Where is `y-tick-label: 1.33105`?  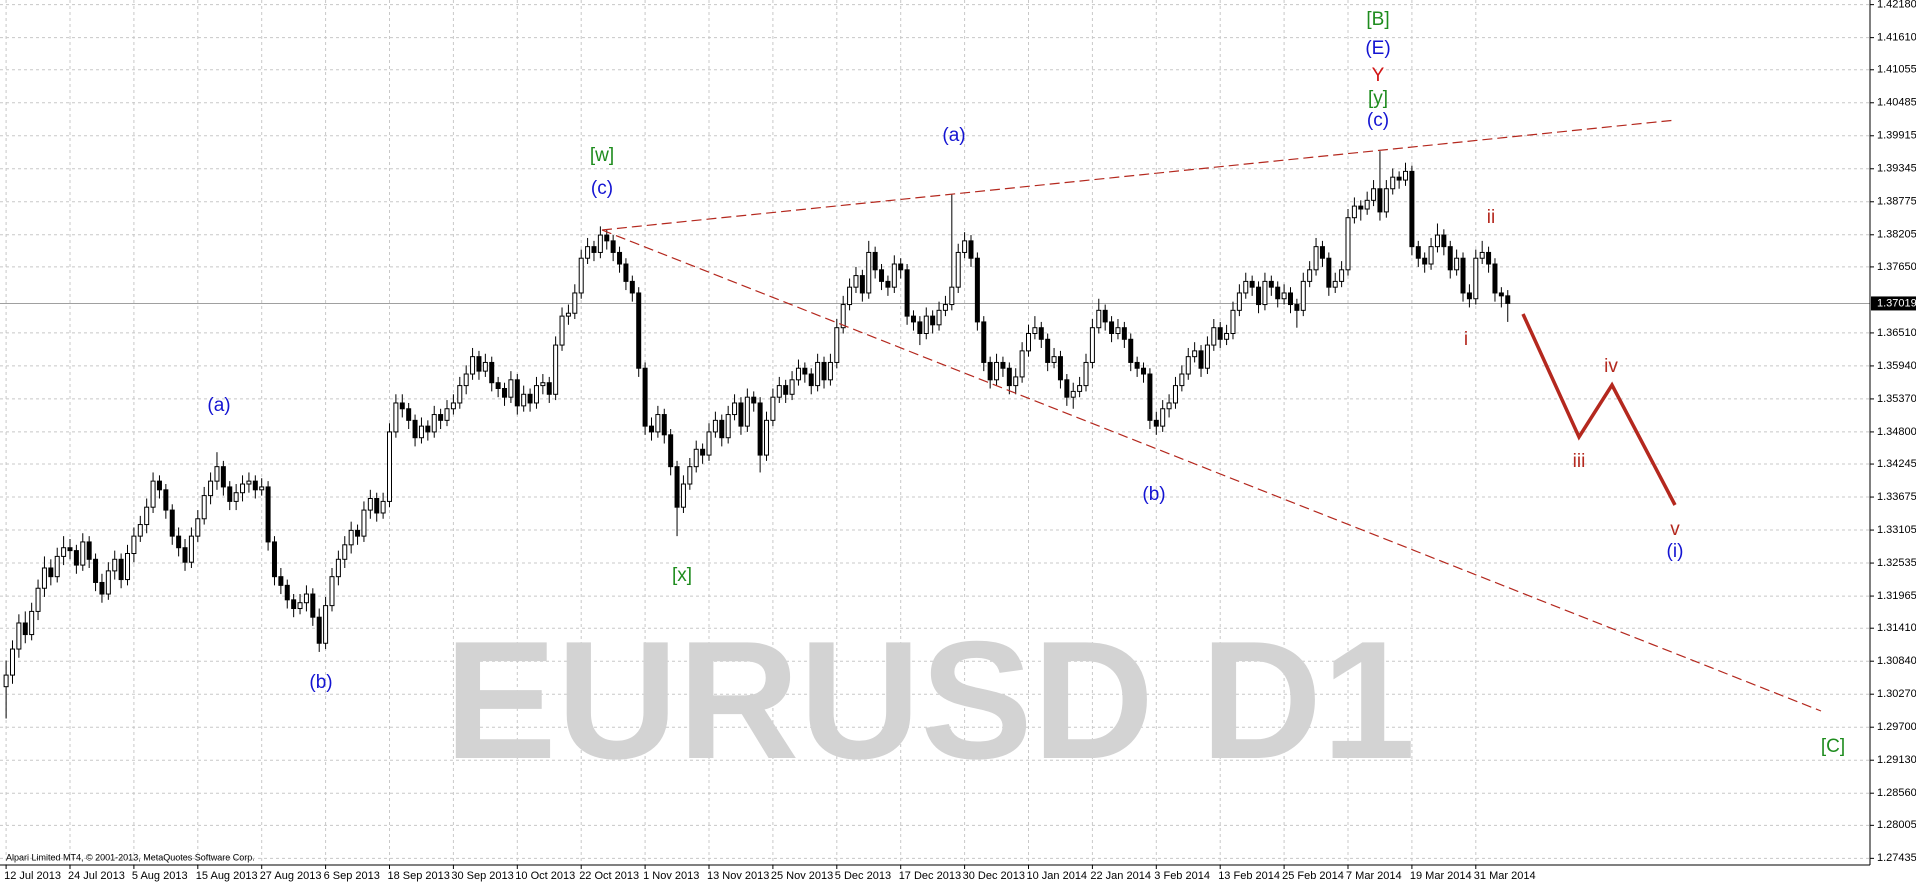 y-tick-label: 1.33105 is located at coordinates (1896, 530).